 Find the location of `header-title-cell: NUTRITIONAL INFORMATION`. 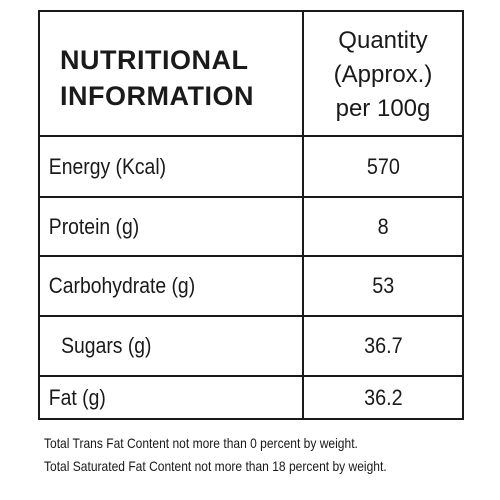

header-title-cell: NUTRITIONAL INFORMATION is located at coordinates (171, 73).